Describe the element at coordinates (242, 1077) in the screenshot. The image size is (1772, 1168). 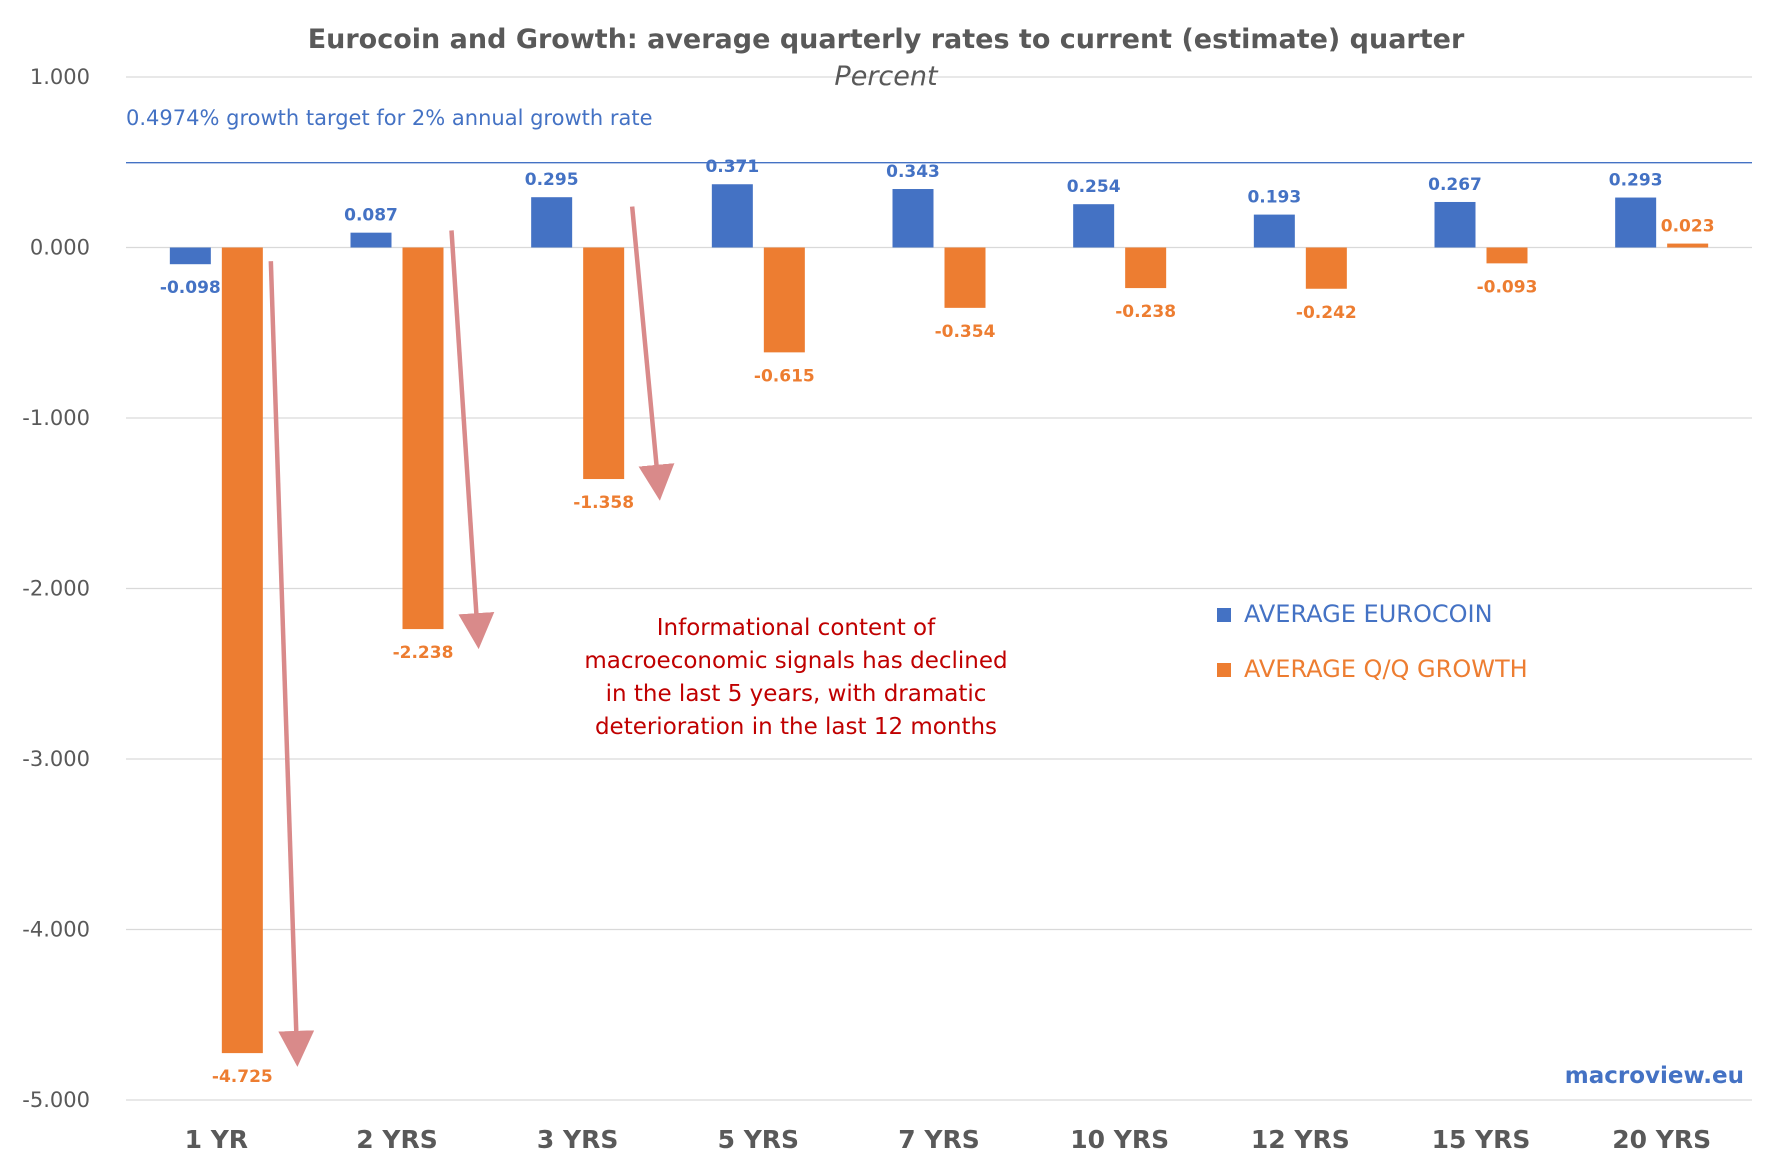
I see `data-label: -4.725` at that location.